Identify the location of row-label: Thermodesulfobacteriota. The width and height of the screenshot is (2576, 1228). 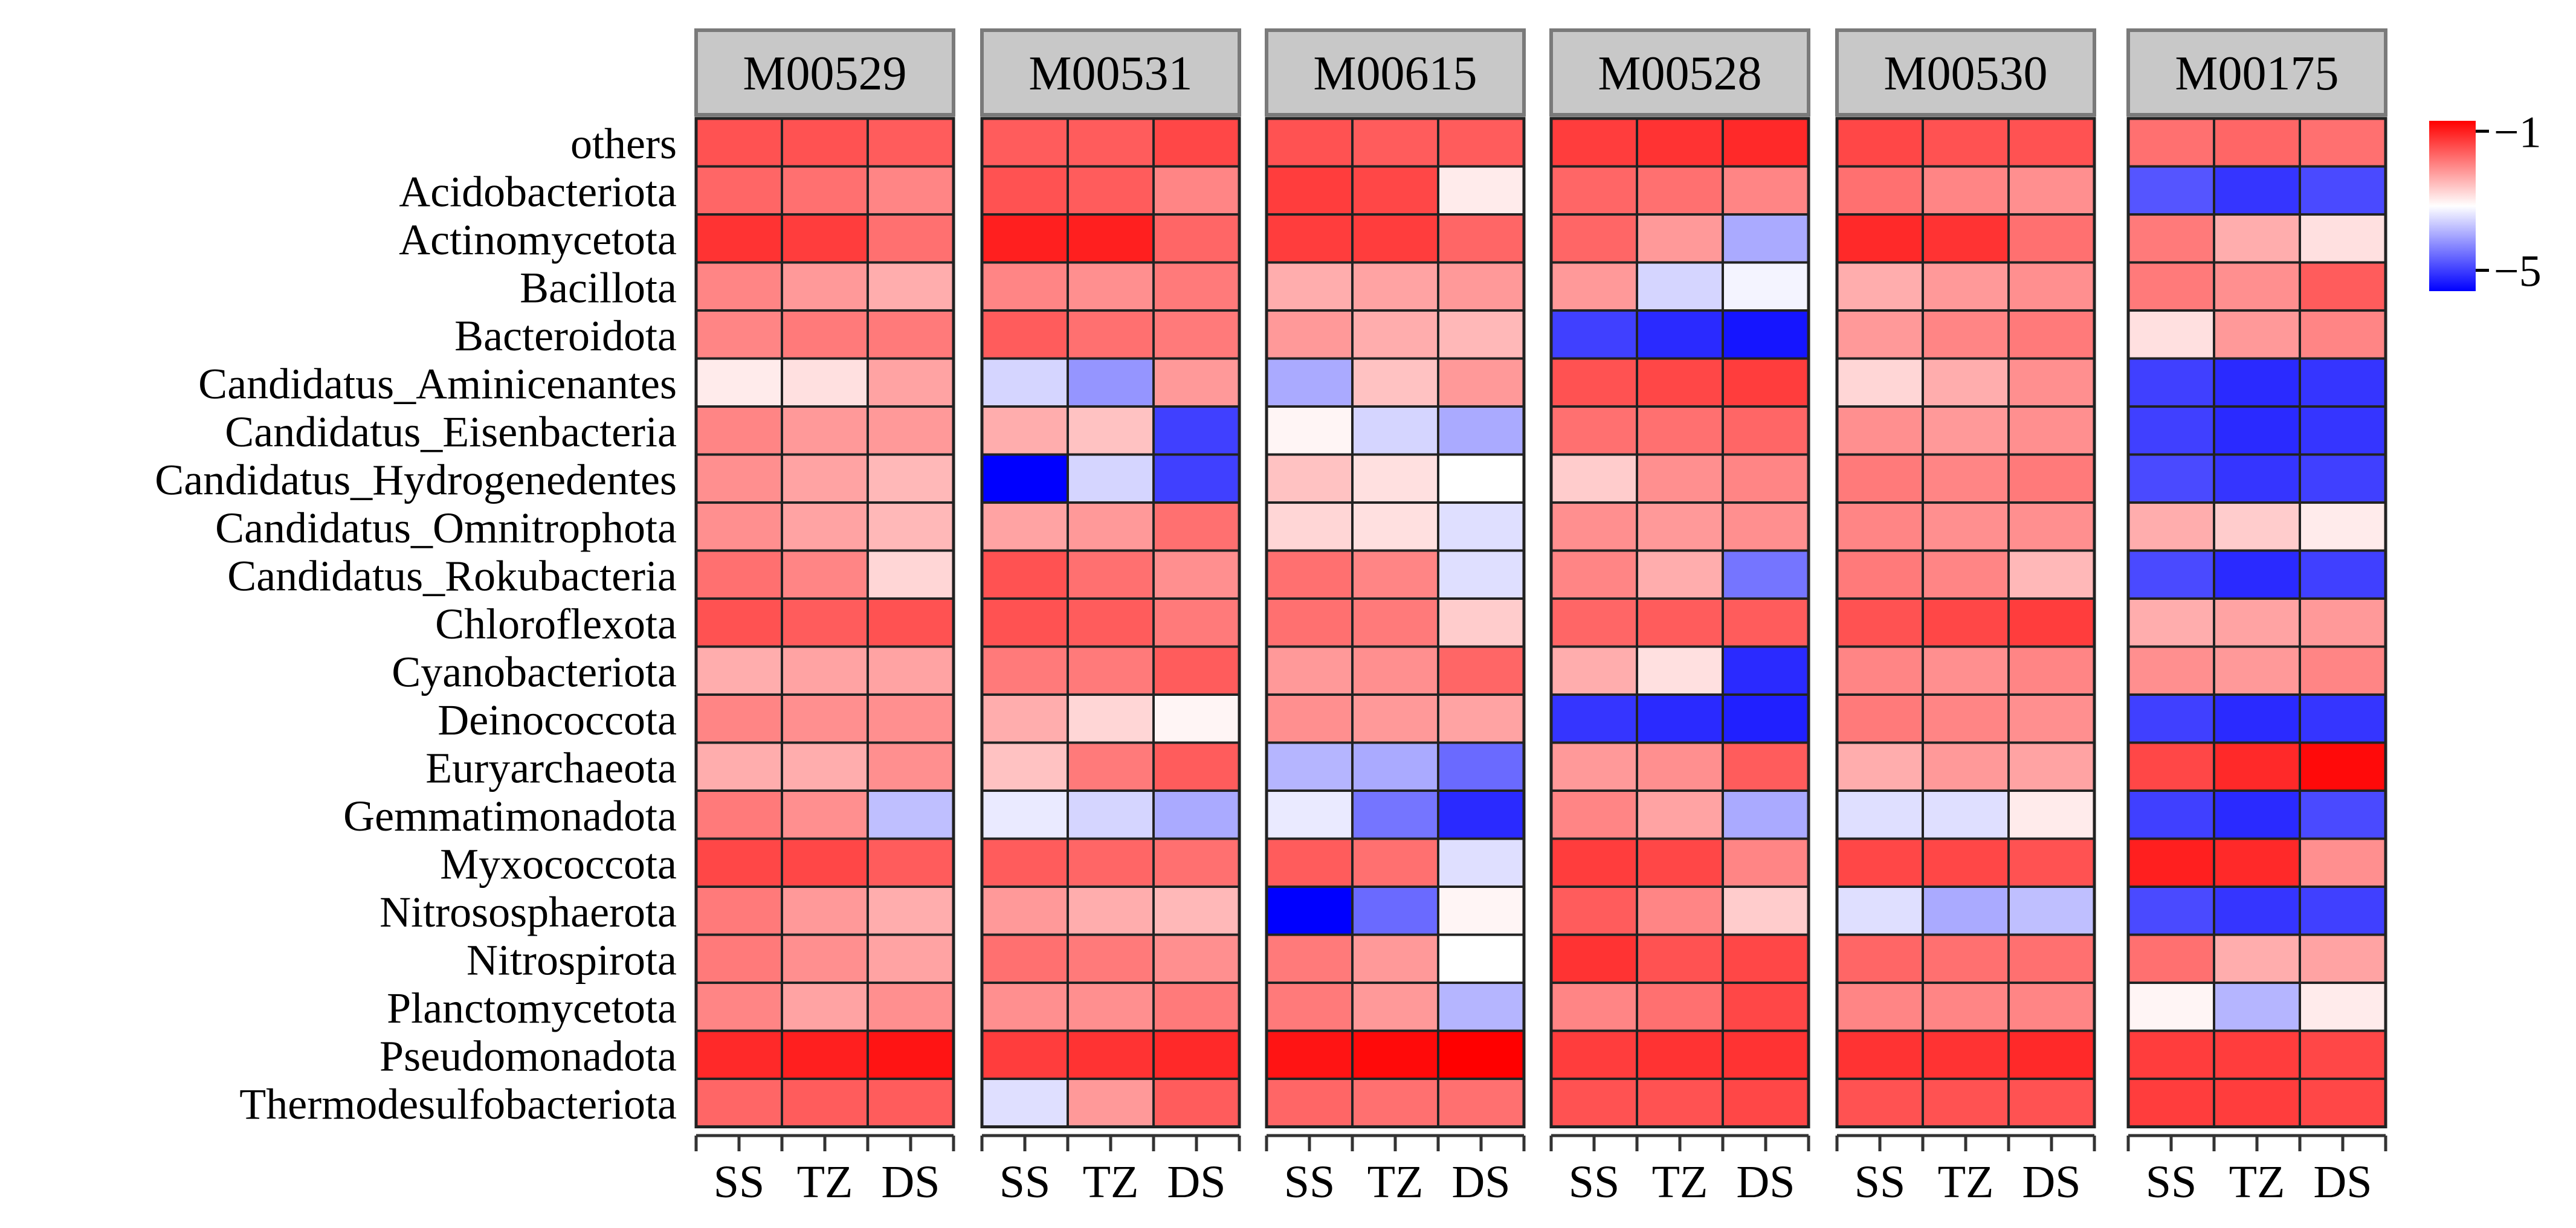
(458, 1104).